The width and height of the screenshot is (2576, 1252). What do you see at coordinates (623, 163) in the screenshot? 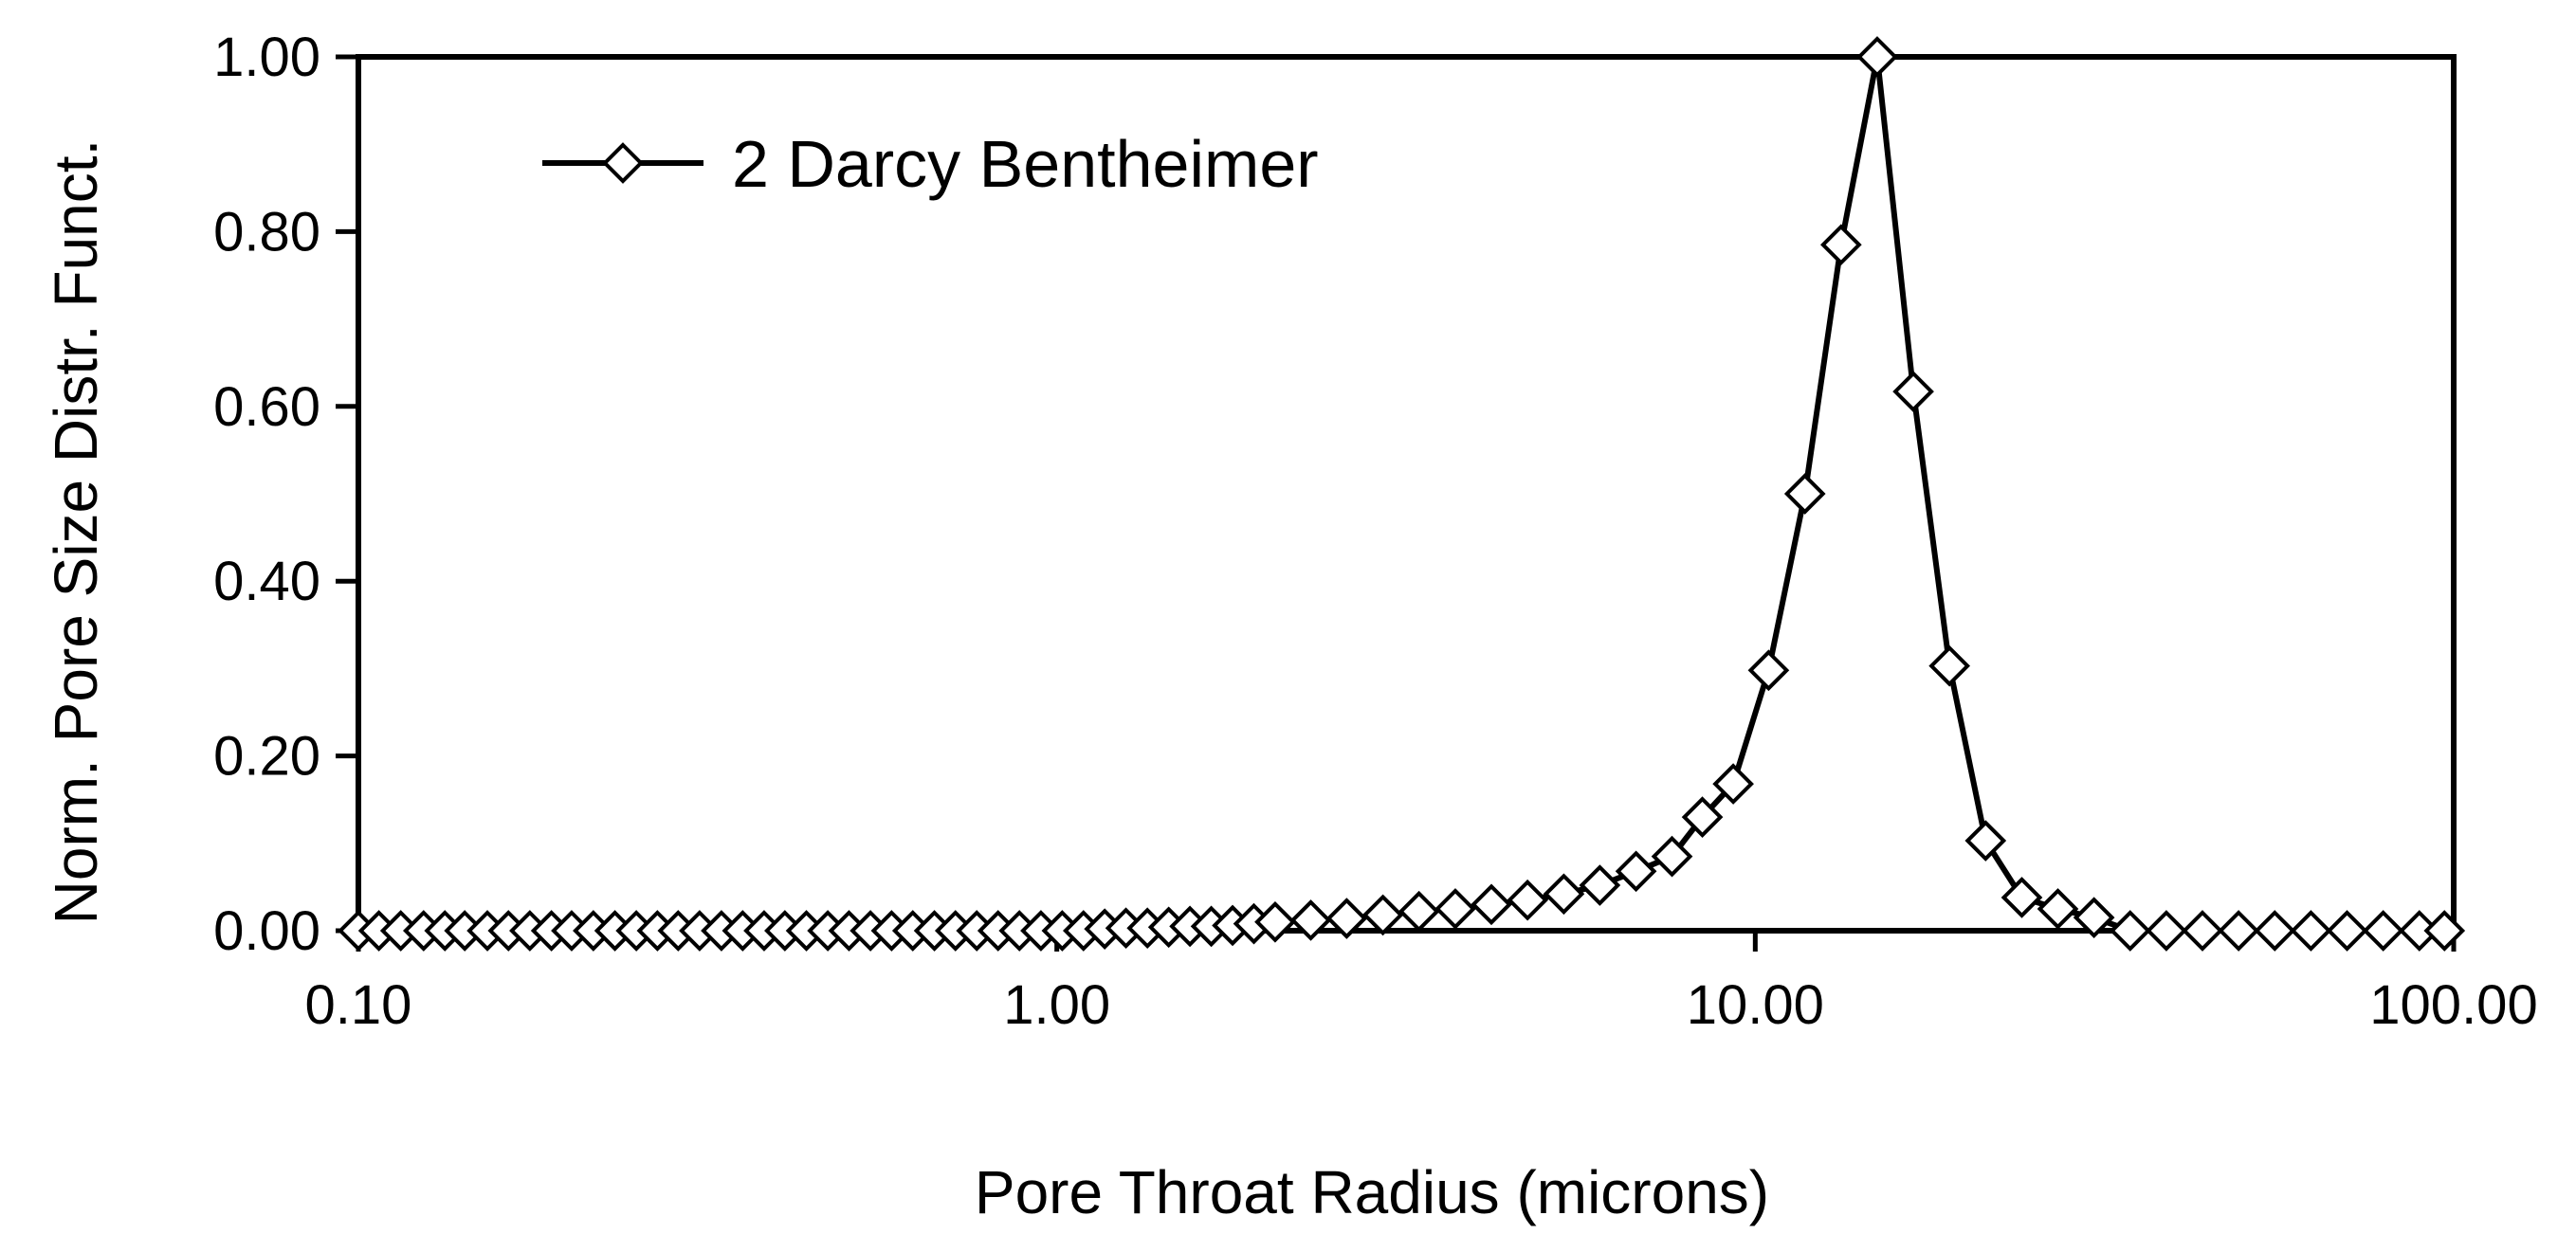
I see `legend-marker` at bounding box center [623, 163].